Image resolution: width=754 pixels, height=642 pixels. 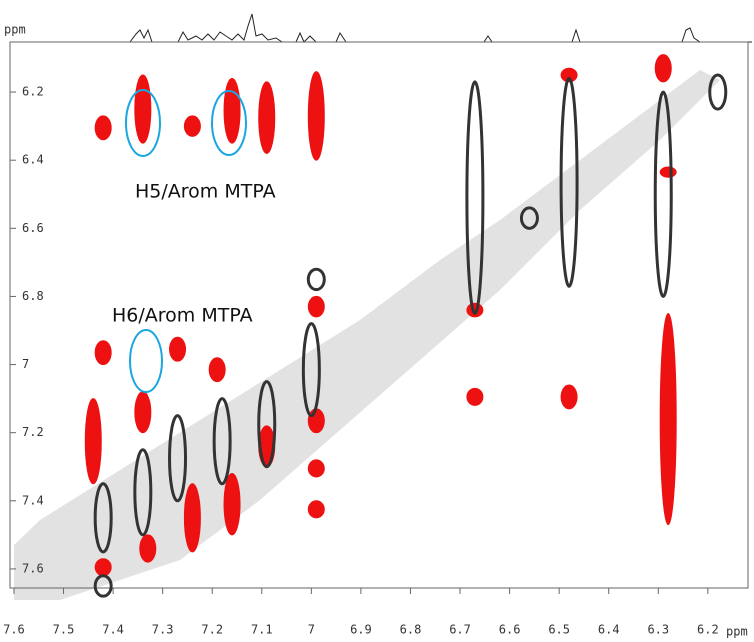 What do you see at coordinates (411, 630) in the screenshot?
I see `x-tick-label: 6.8` at bounding box center [411, 630].